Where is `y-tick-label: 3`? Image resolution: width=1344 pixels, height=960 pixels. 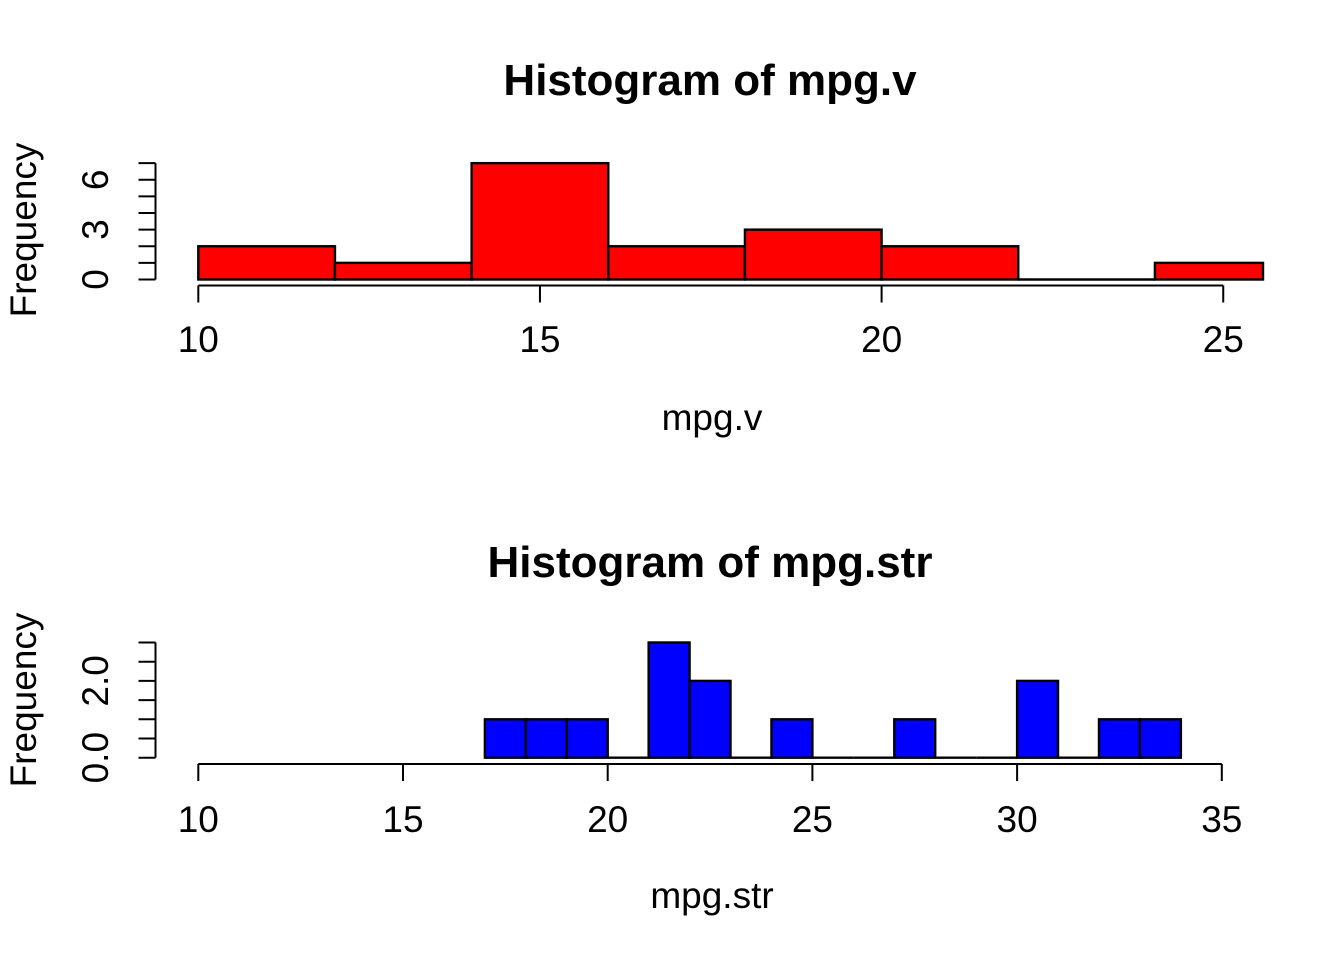 y-tick-label: 3 is located at coordinates (95, 229).